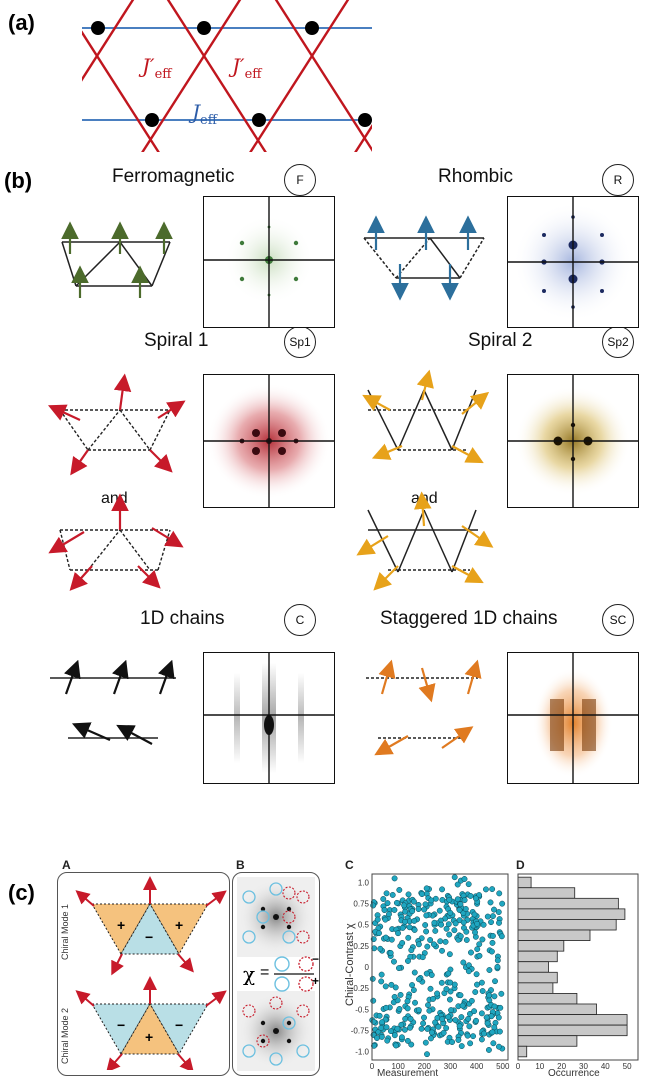 The image size is (649, 1082). I want to click on mode-badge-sp1: Sp1, so click(300, 342).